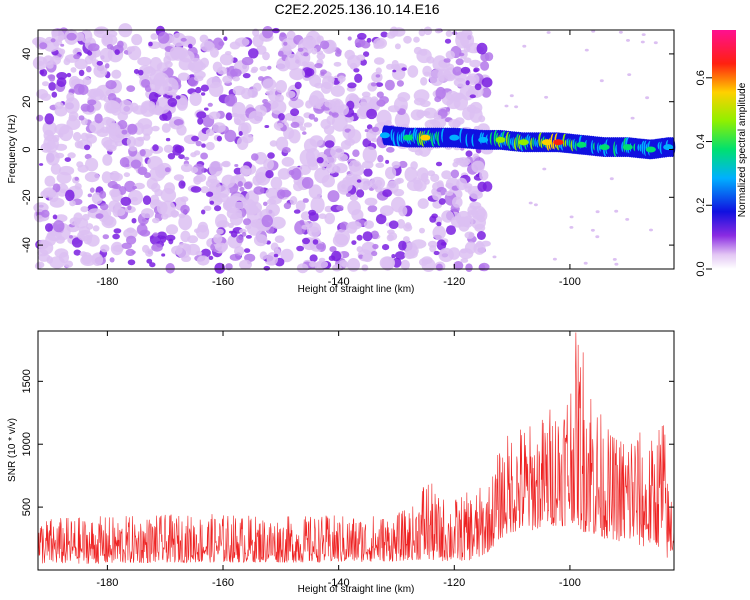  Describe the element at coordinates (27, 54) in the screenshot. I see `y-tick-label: 40` at that location.